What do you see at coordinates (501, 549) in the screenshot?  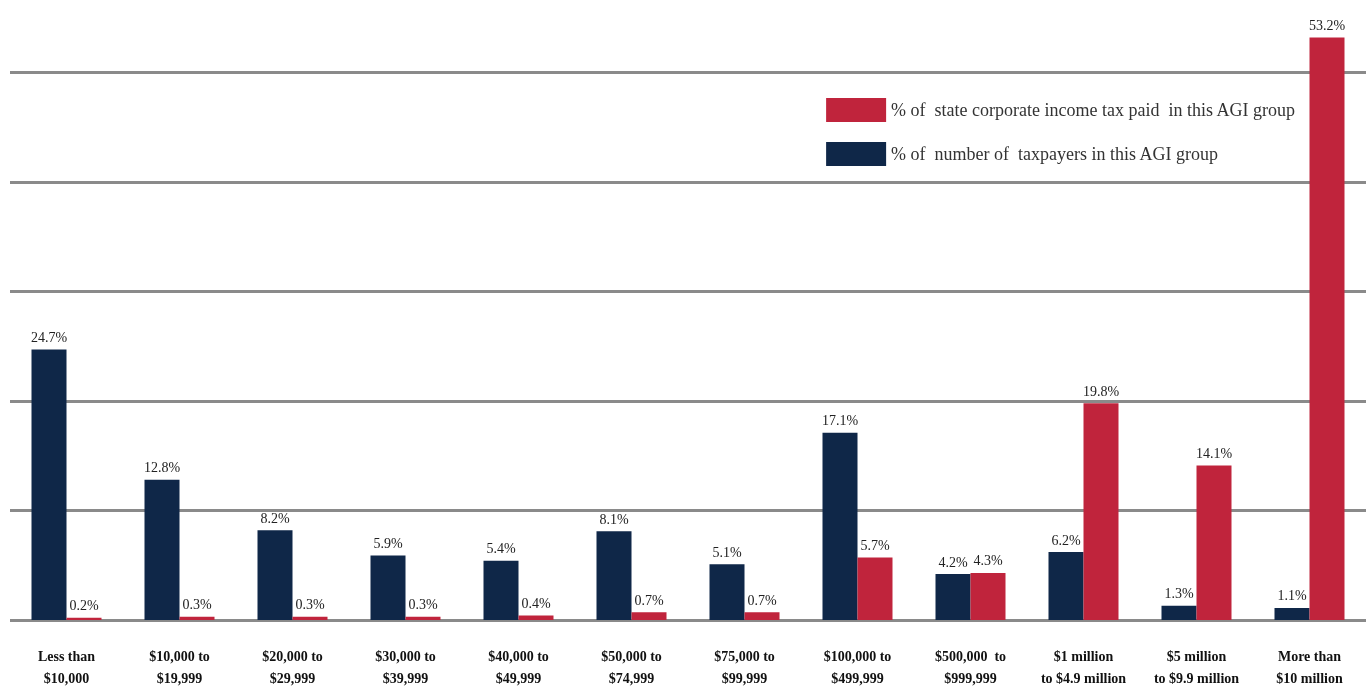 I see `data-label: 5.4%` at bounding box center [501, 549].